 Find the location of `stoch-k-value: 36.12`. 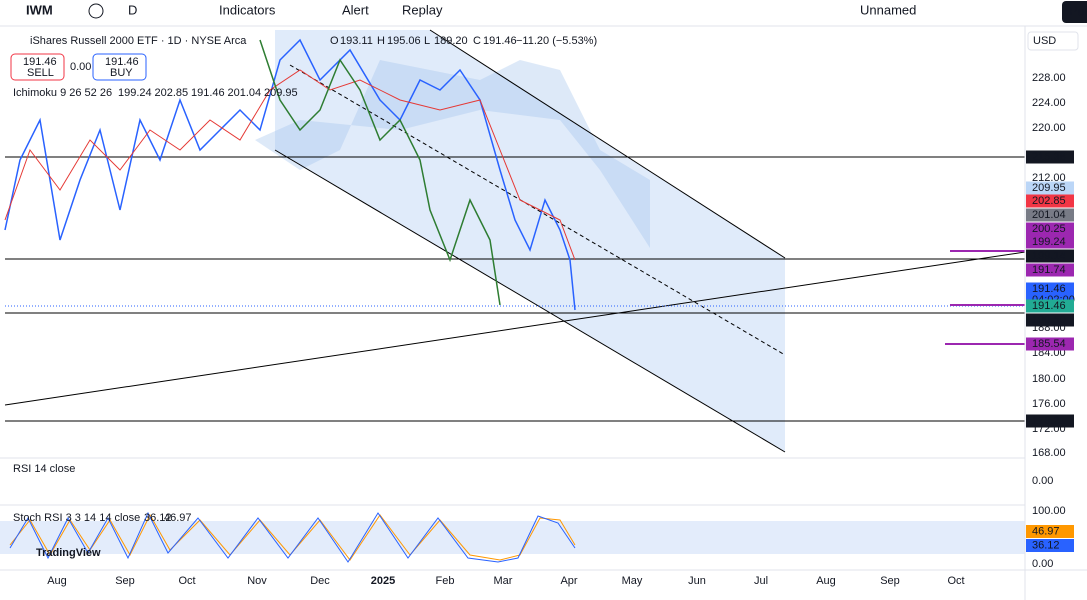

stoch-k-value: 36.12 is located at coordinates (158, 518).